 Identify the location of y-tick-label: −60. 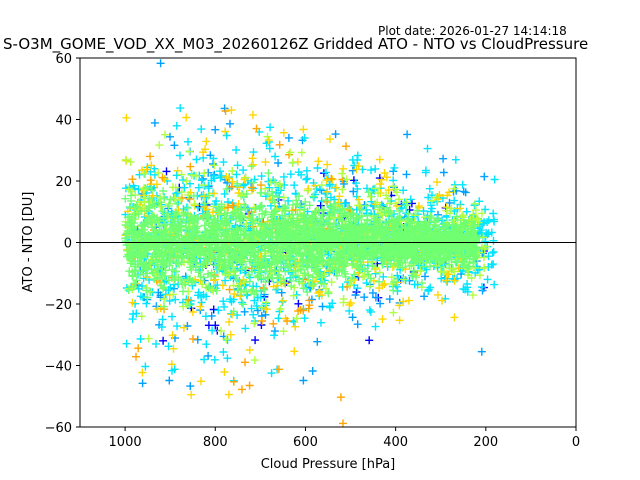
(58, 428).